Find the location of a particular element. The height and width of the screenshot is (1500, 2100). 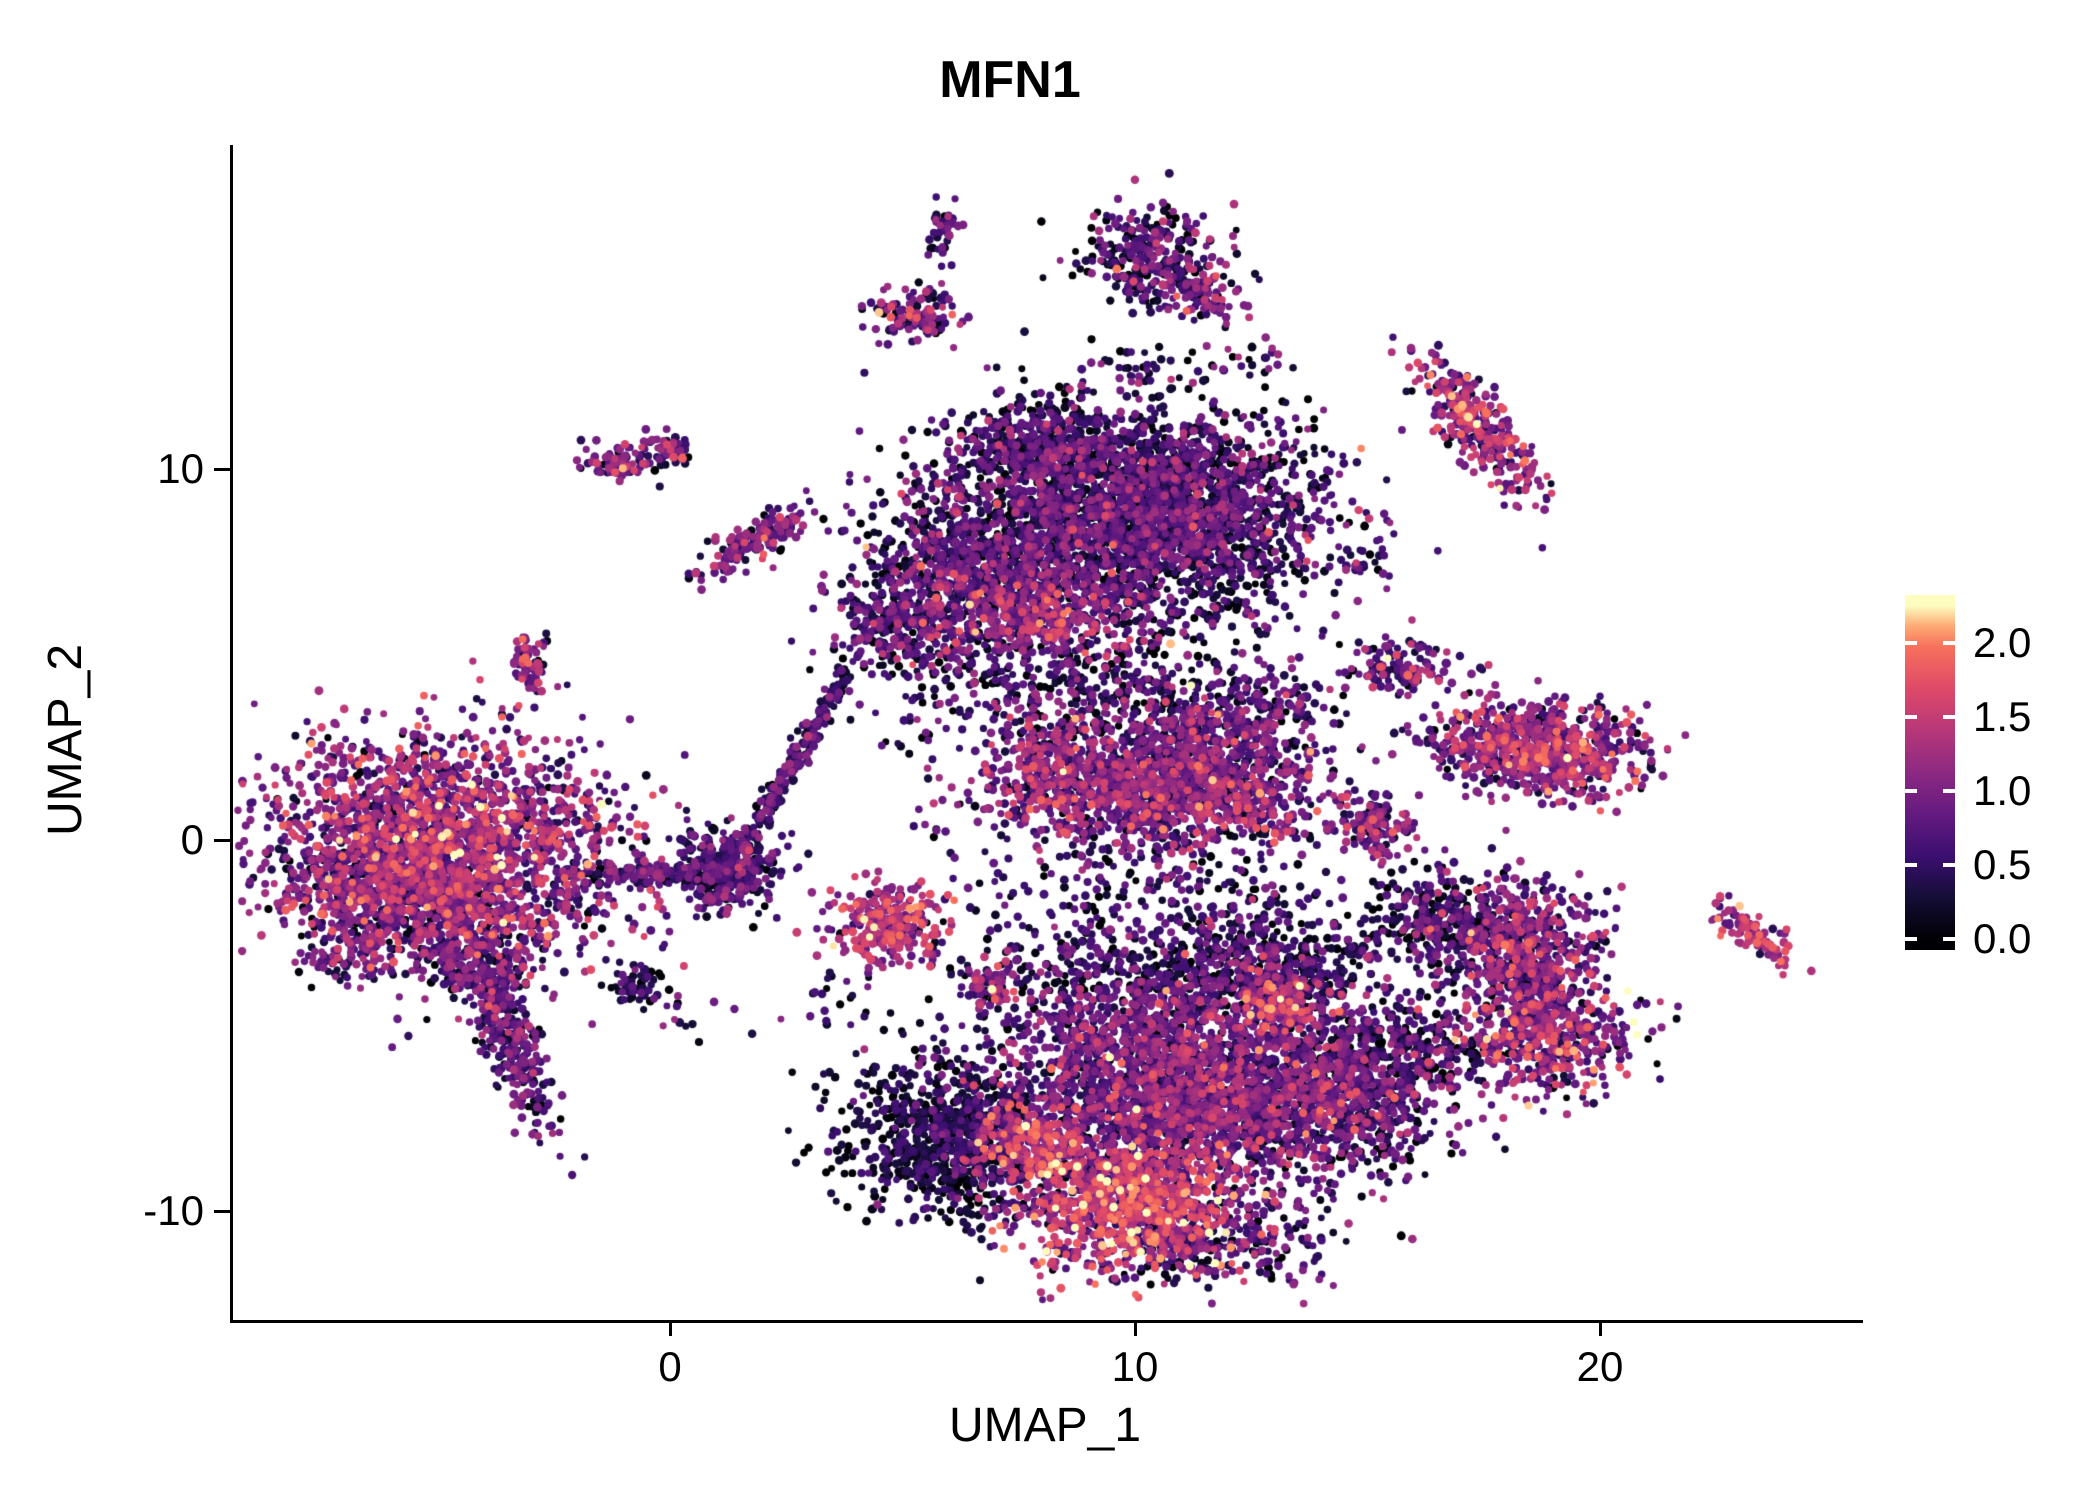

colorbar-legend: 2.0 1.5 1.0 0.5 0.0 is located at coordinates (1995, 775).